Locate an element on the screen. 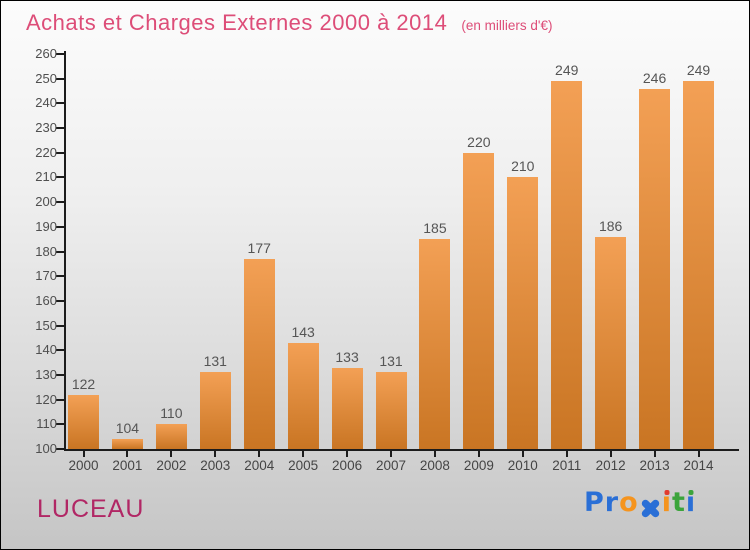  y-tick-label: 110 is located at coordinates (46, 424).